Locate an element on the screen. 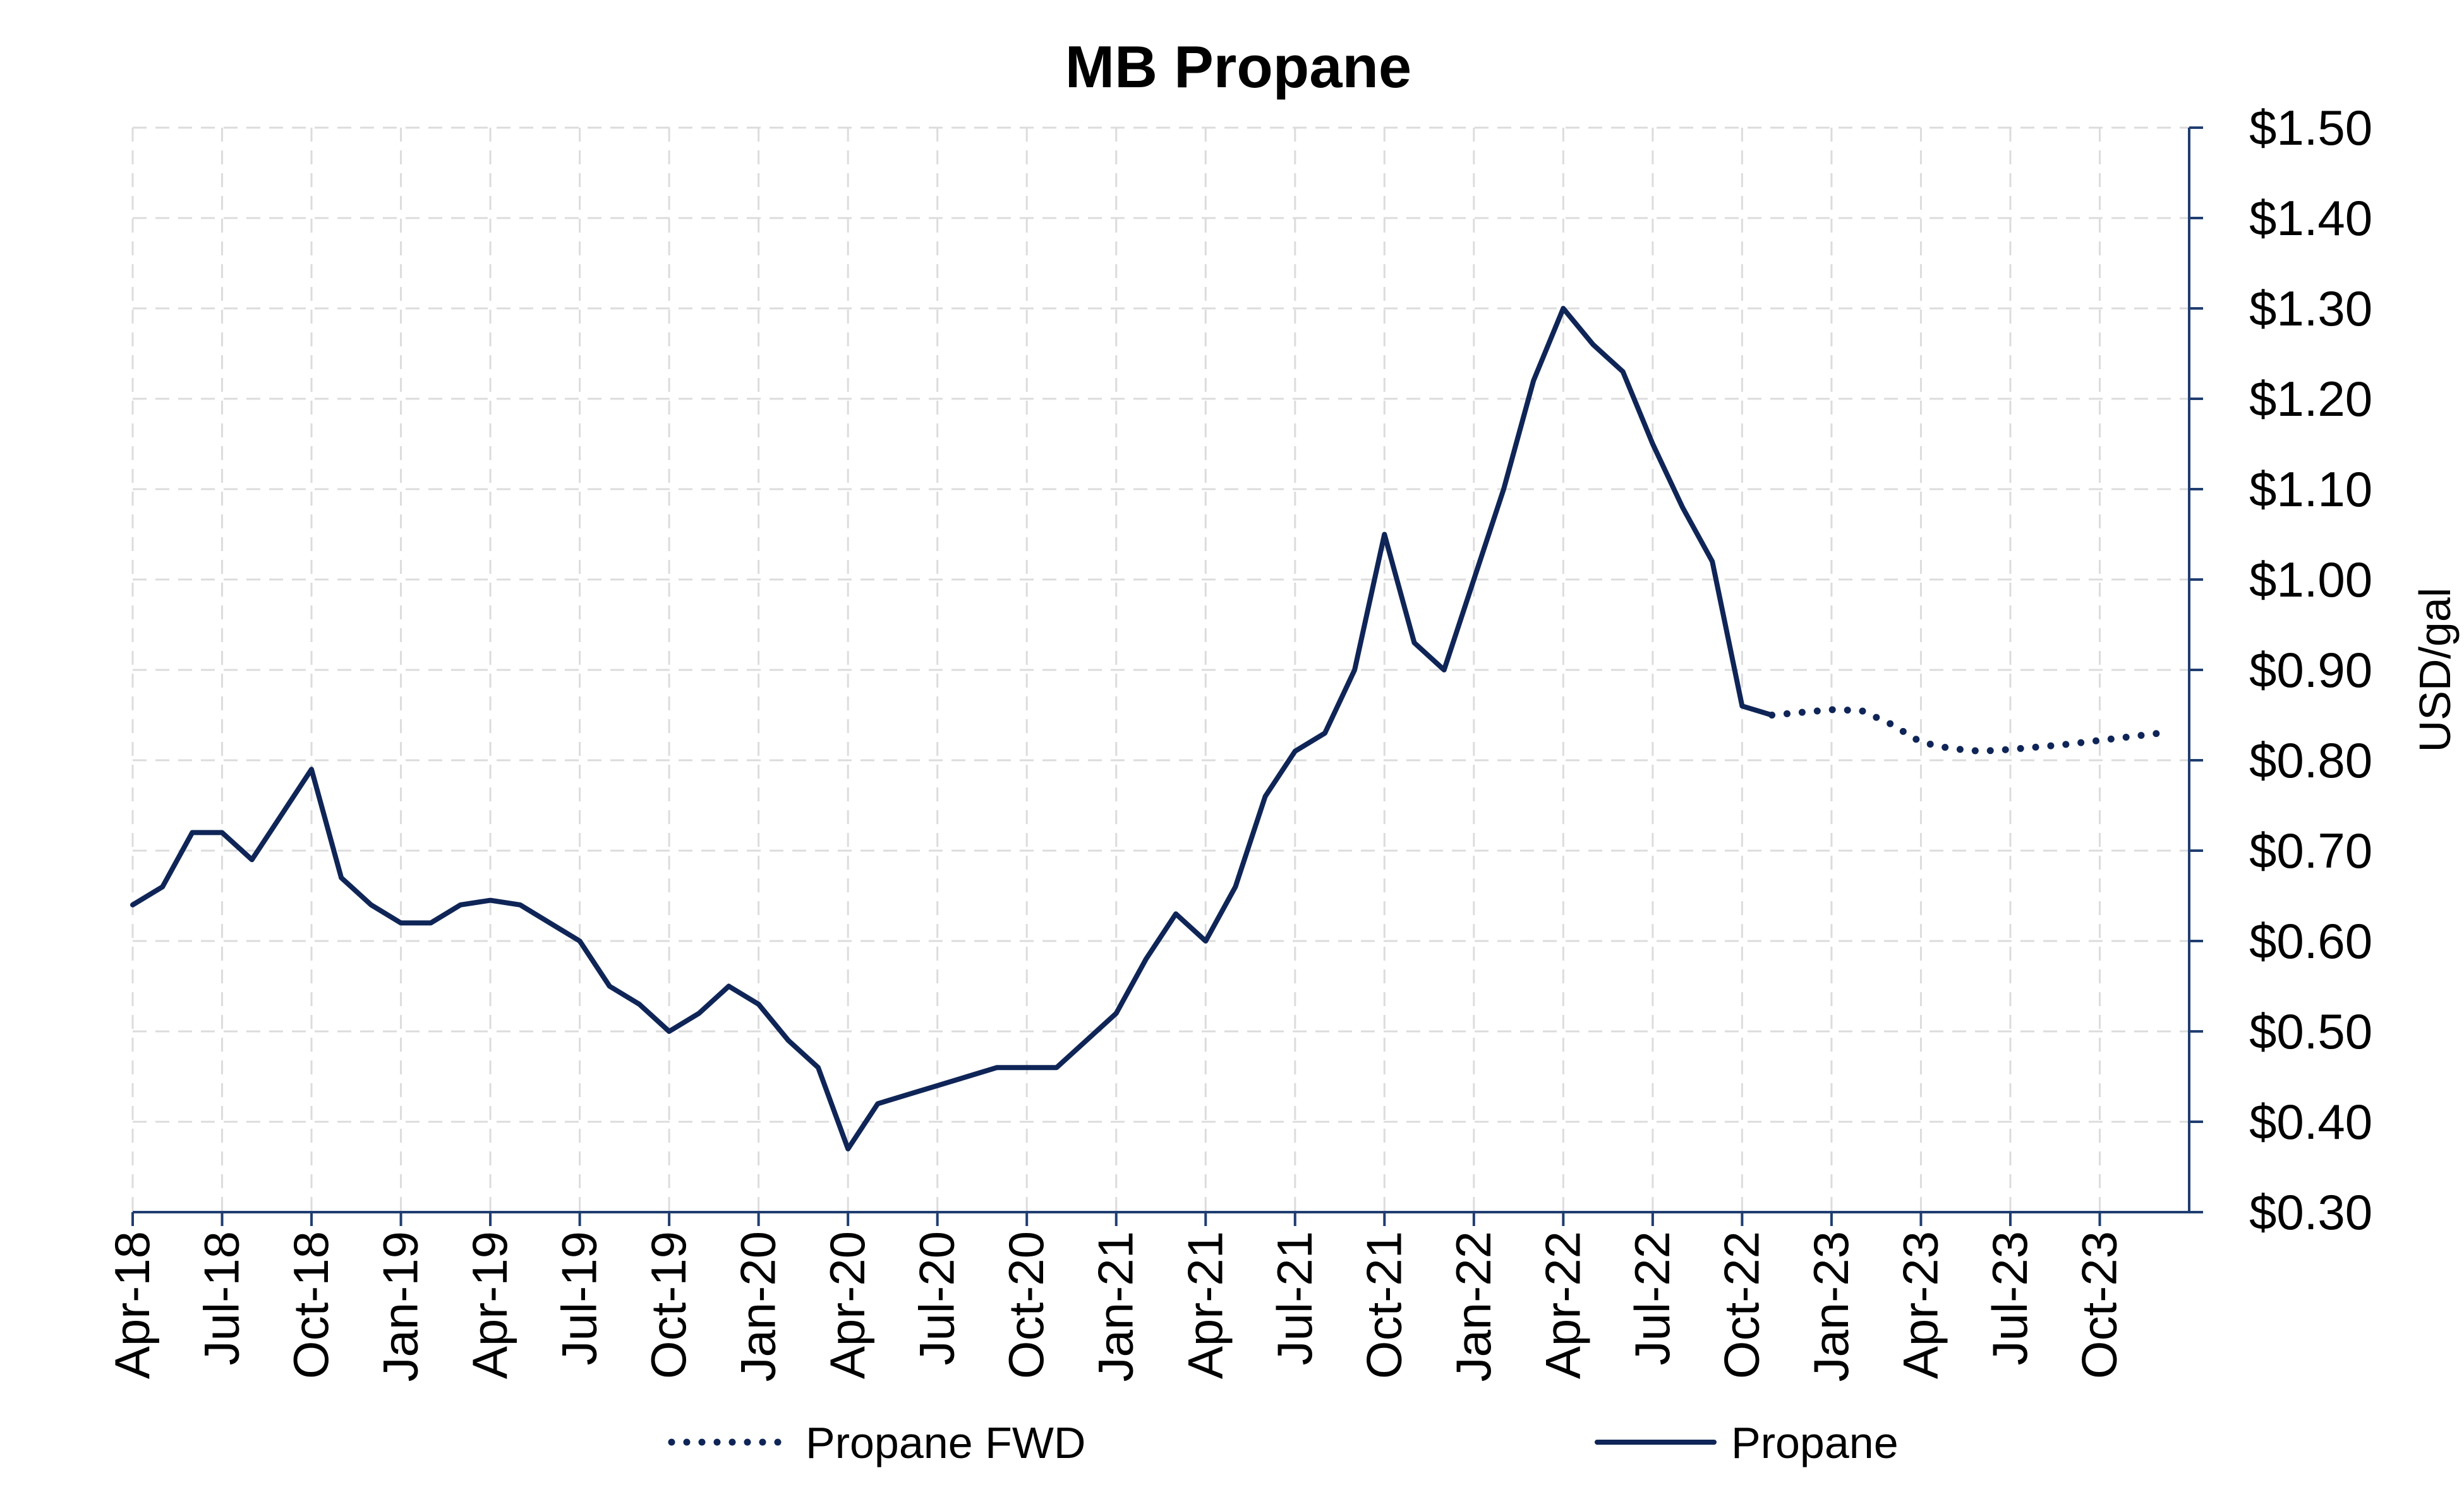  x-tick-label: Oct-19 is located at coordinates (669, 1305).